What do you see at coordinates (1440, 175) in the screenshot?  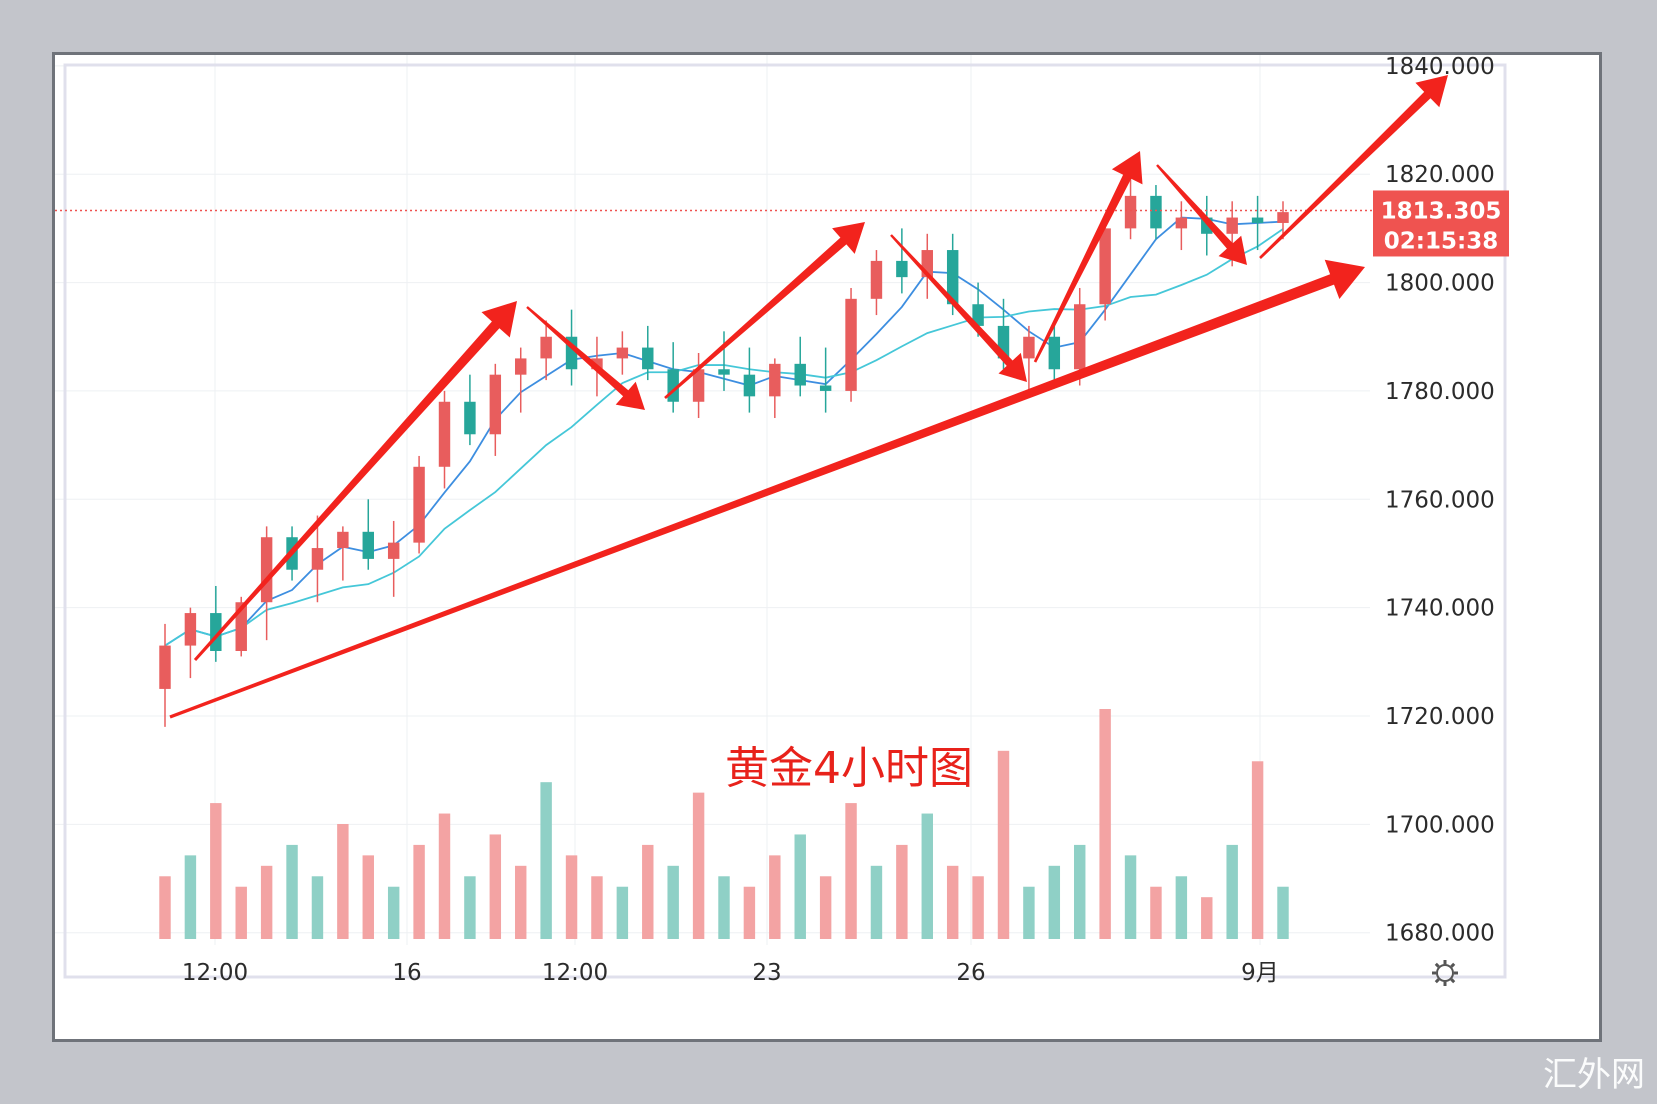 I see `price-tick-label: 1820.000` at bounding box center [1440, 175].